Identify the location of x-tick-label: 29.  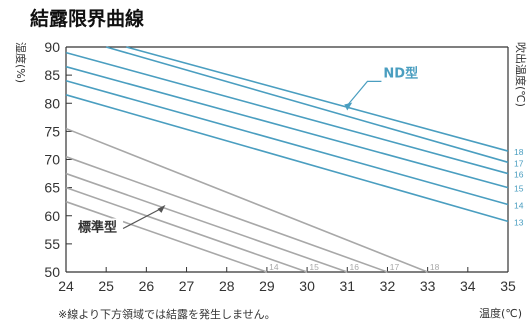
(267, 286).